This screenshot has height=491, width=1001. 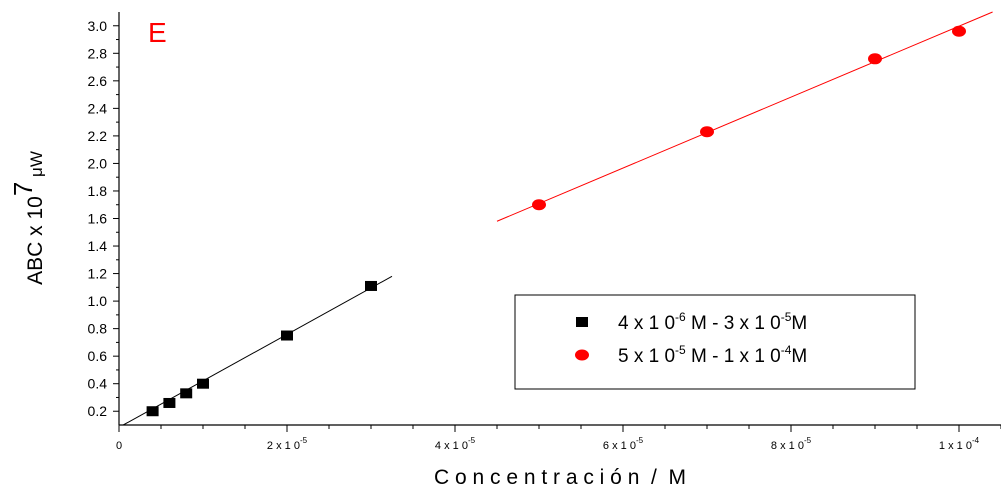 I want to click on x-tick-label: 8 x 1 0-5, so click(x=791, y=444).